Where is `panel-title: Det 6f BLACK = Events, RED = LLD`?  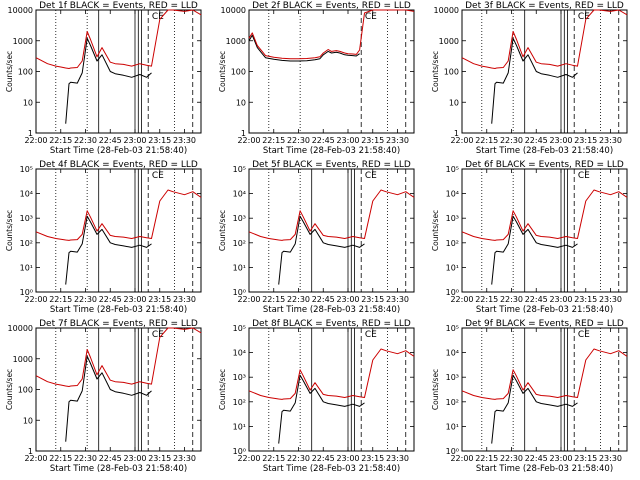
panel-title: Det 6f BLACK = Events, RED = LLD is located at coordinates (544, 165).